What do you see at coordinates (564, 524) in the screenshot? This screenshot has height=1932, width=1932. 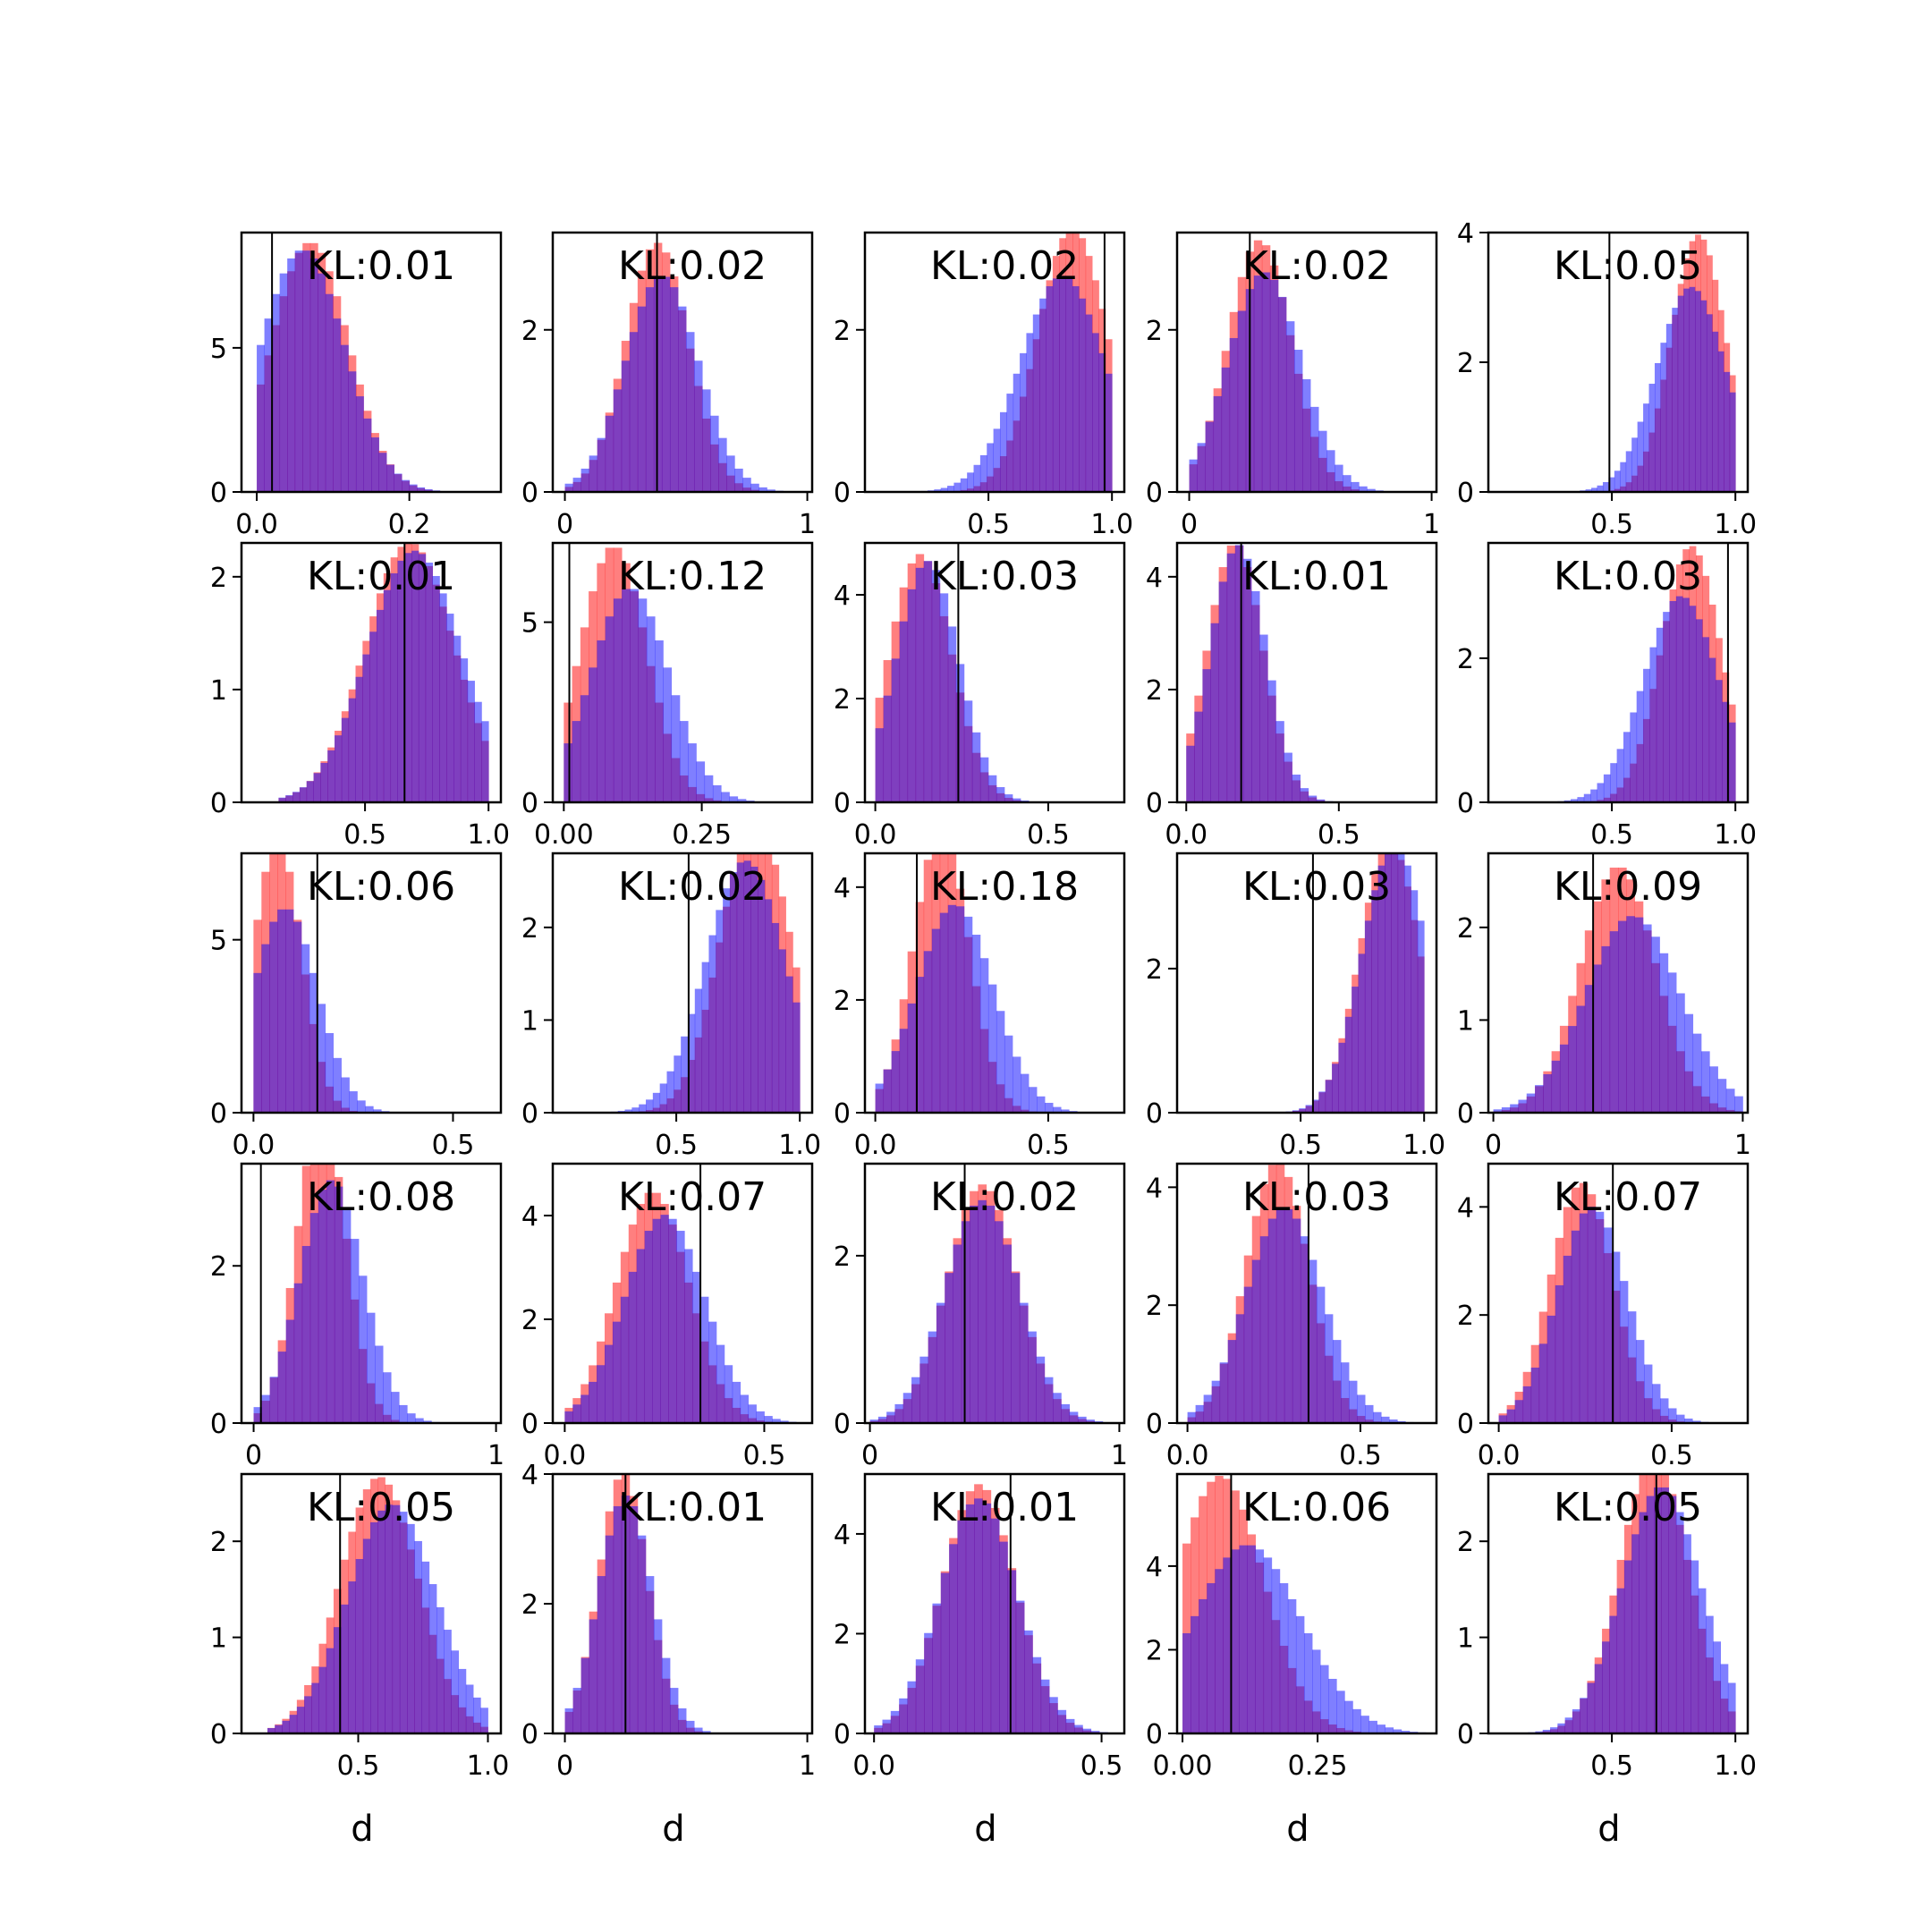 I see `x-tick-label: 0` at bounding box center [564, 524].